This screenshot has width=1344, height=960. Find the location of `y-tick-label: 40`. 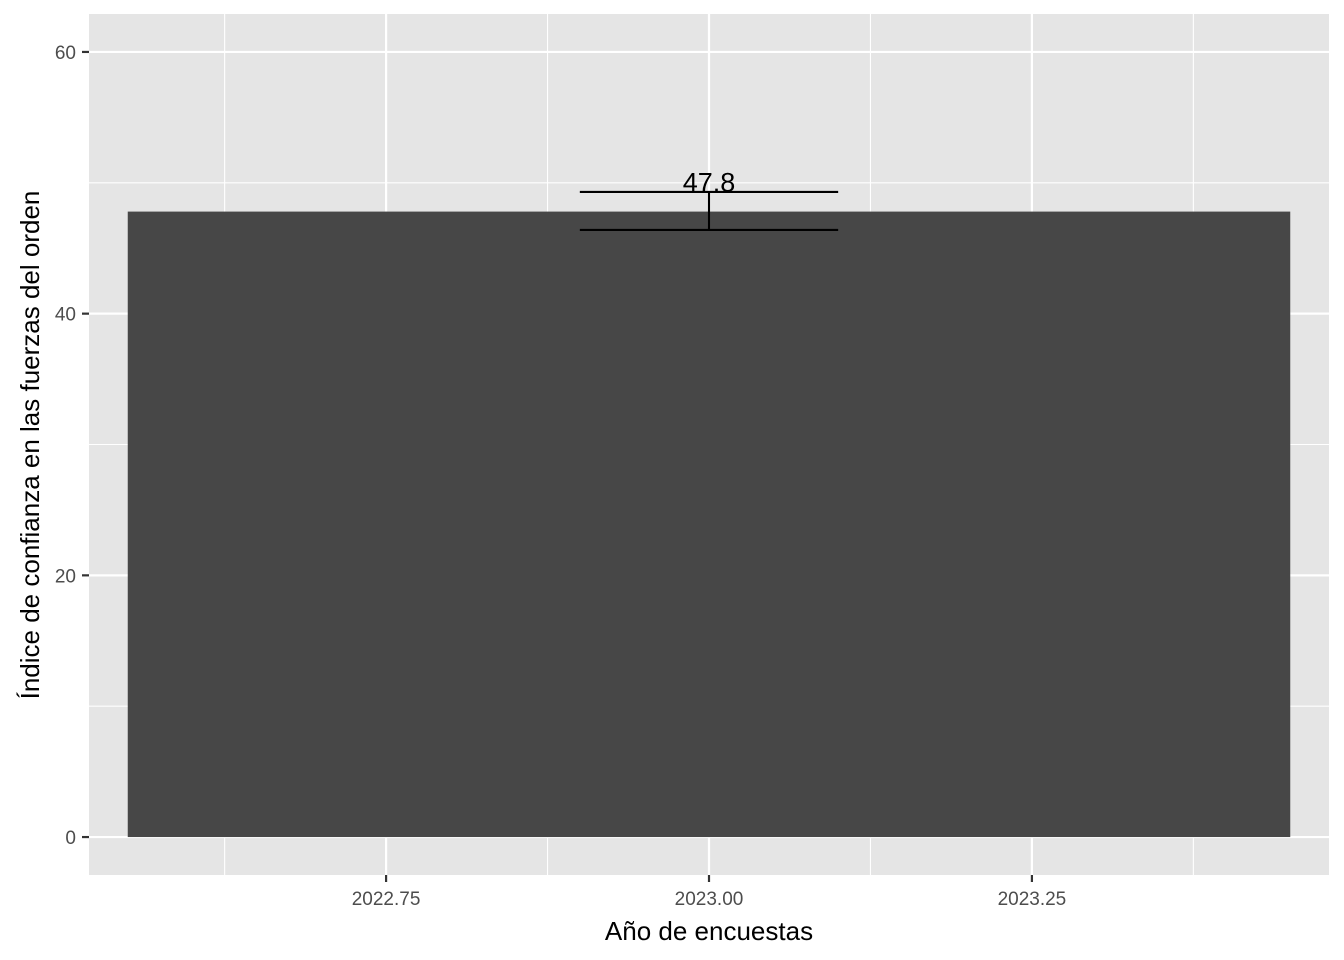

y-tick-label: 40 is located at coordinates (65, 315).